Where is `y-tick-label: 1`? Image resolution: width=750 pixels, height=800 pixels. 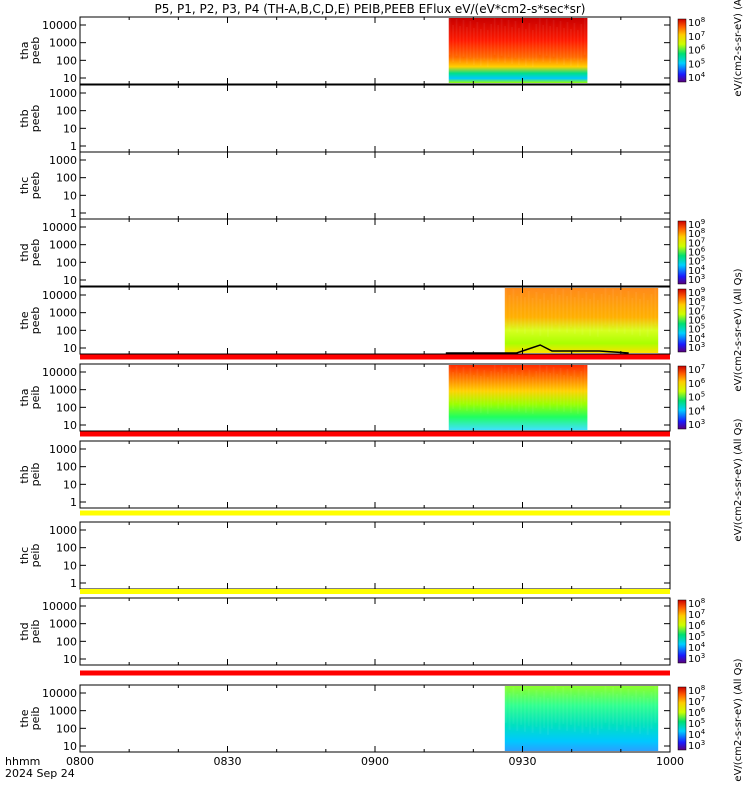 y-tick-label: 1 is located at coordinates (73, 213).